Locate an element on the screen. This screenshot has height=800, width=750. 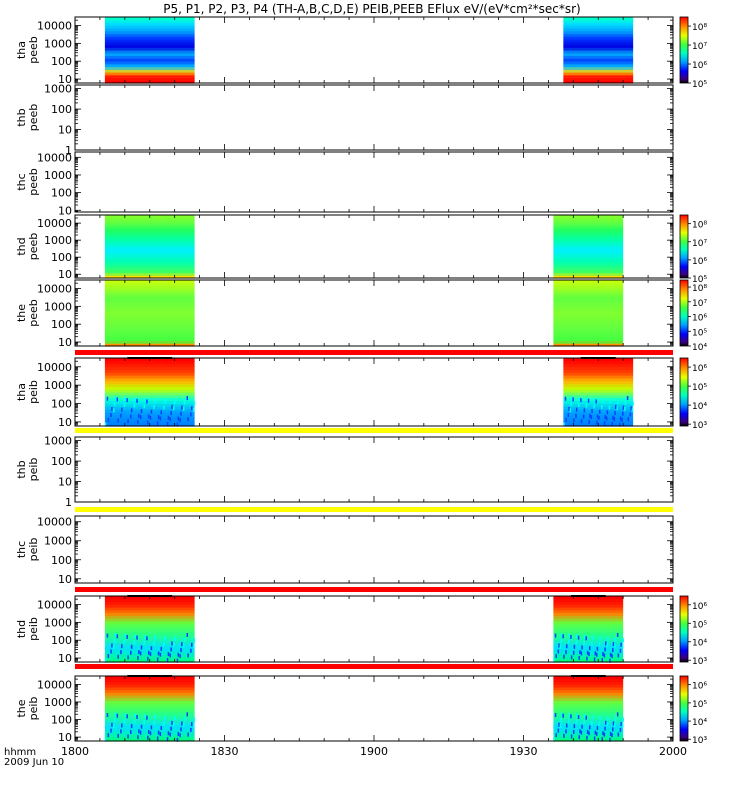
colorbar-tick-label: 10⁶ is located at coordinates (699, 262).